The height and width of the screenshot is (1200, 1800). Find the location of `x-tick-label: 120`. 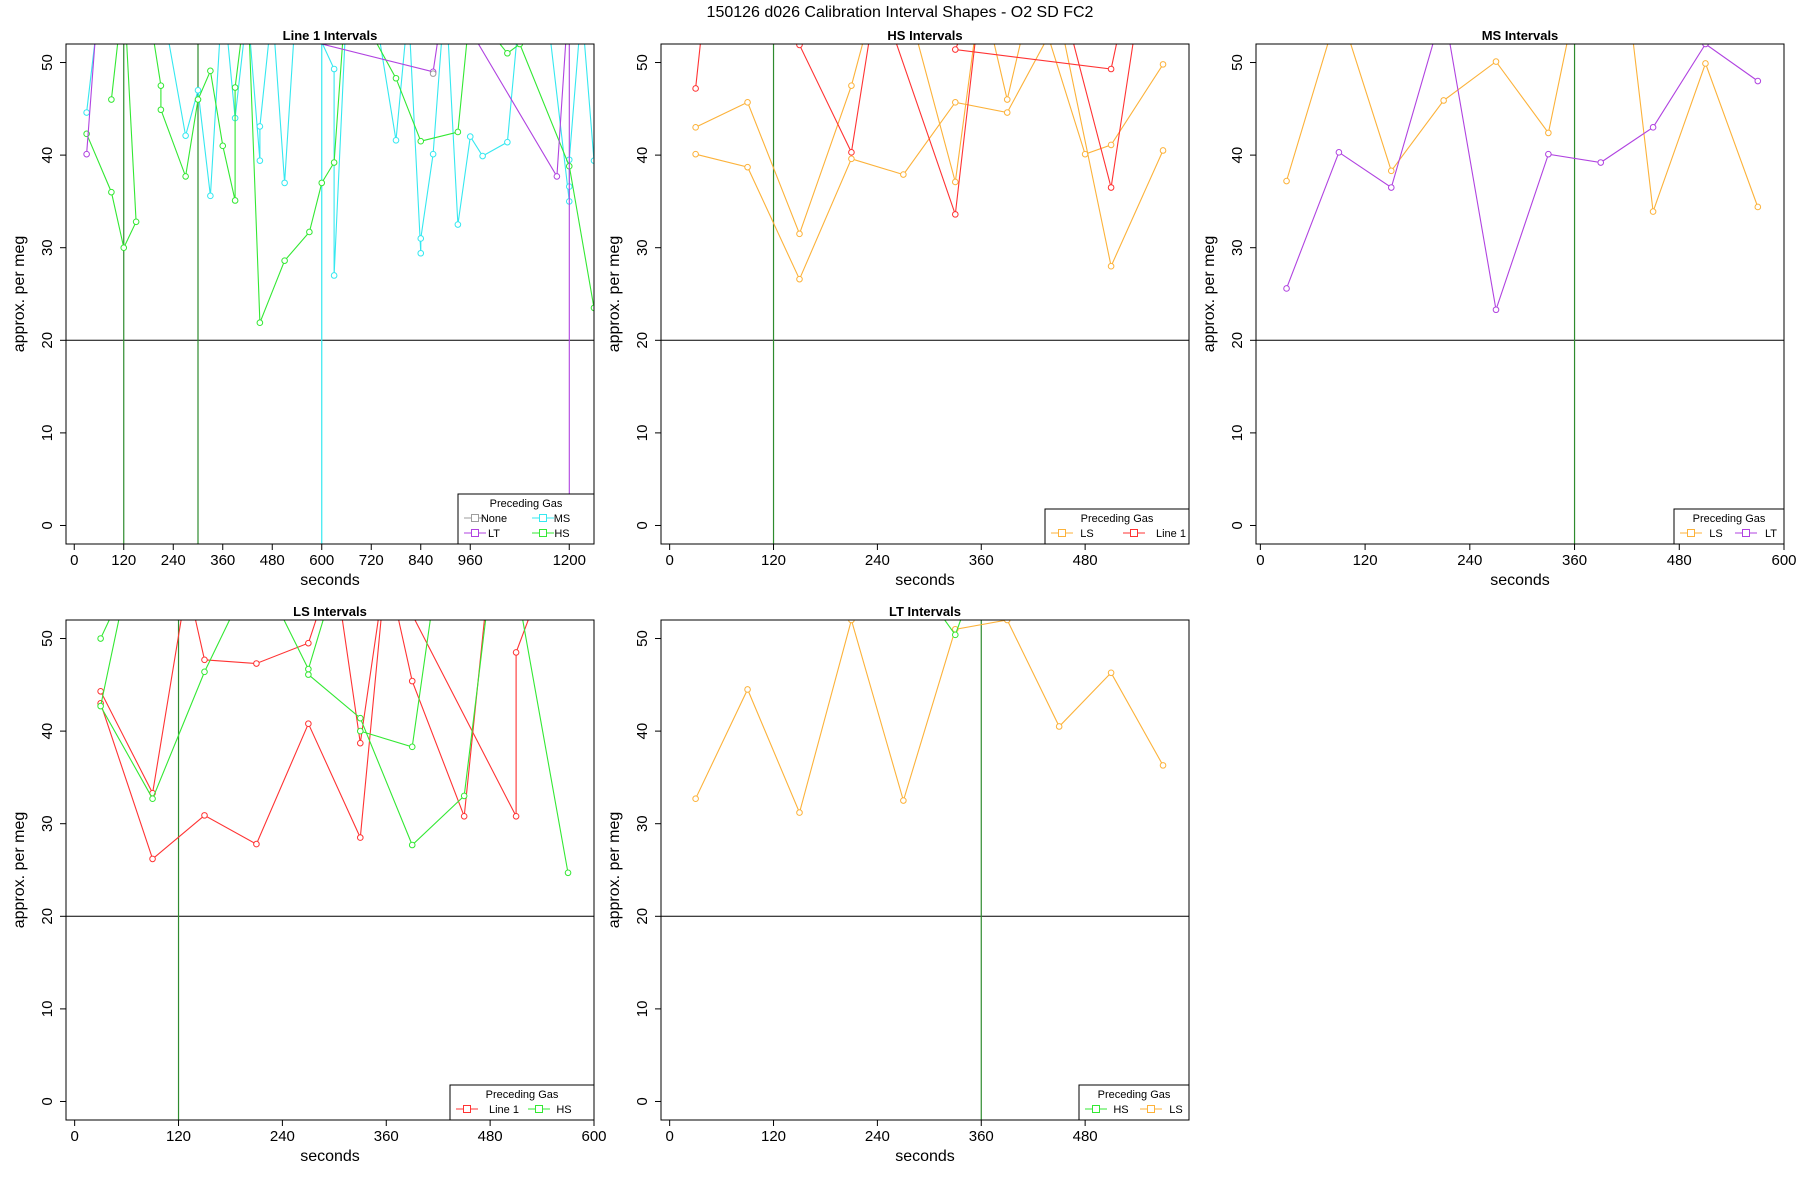

x-tick-label: 120 is located at coordinates (123, 560).